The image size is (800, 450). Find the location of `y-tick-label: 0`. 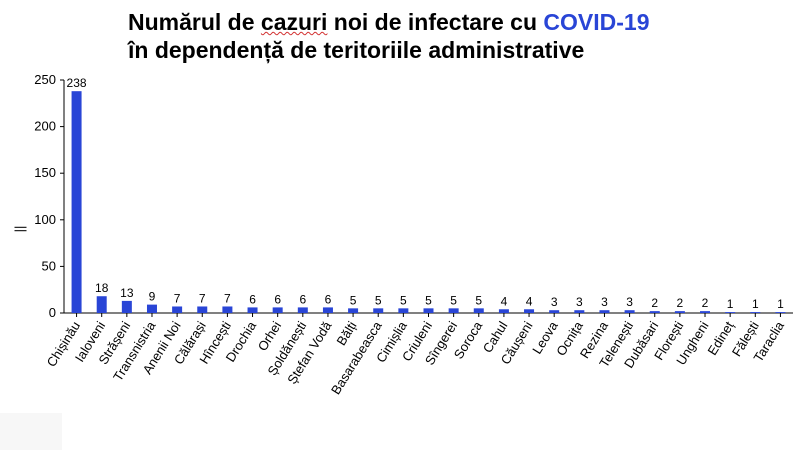

y-tick-label: 0 is located at coordinates (52, 312).